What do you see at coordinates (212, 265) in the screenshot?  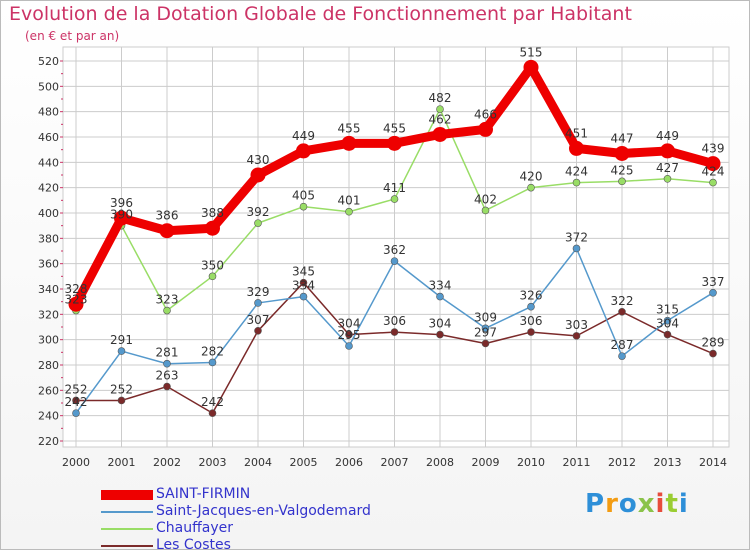 I see `data-label-chauffayer: 350` at bounding box center [212, 265].